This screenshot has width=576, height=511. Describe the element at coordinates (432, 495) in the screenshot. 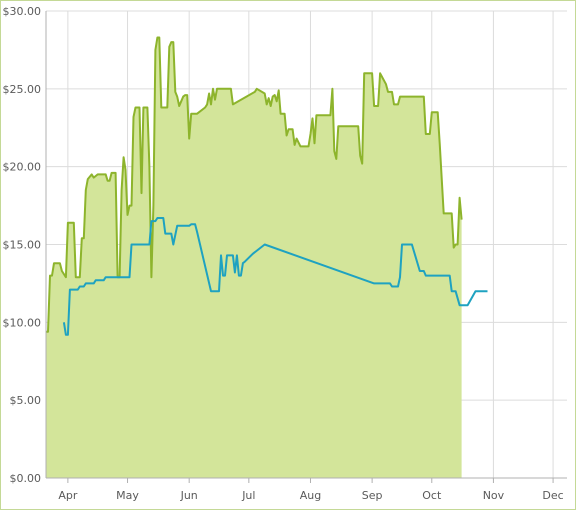

I see `x-tick-label: Oct` at that location.